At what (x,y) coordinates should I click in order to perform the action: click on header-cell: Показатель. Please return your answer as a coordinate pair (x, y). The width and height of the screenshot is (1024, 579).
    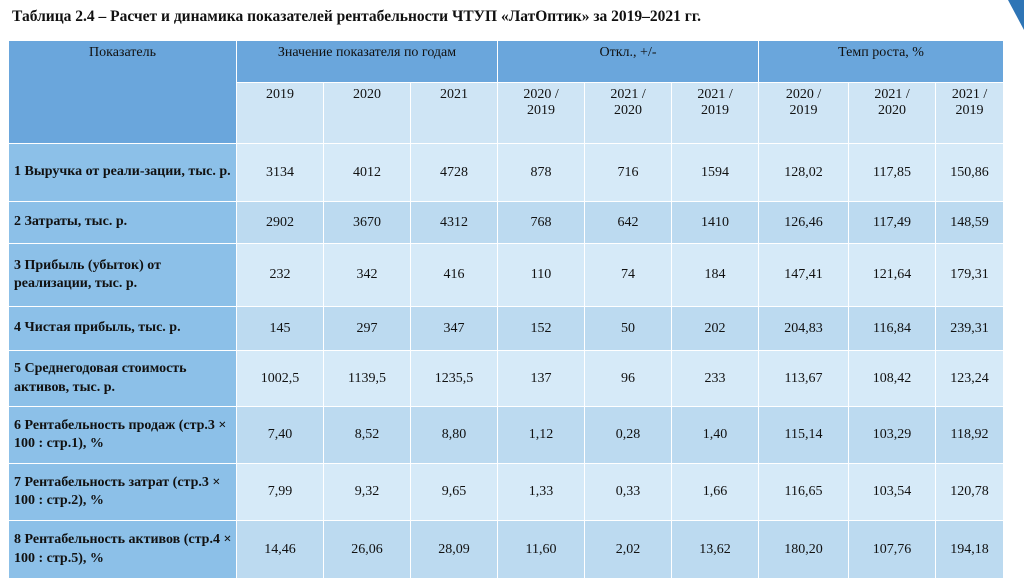
    Looking at the image, I should click on (122, 92).